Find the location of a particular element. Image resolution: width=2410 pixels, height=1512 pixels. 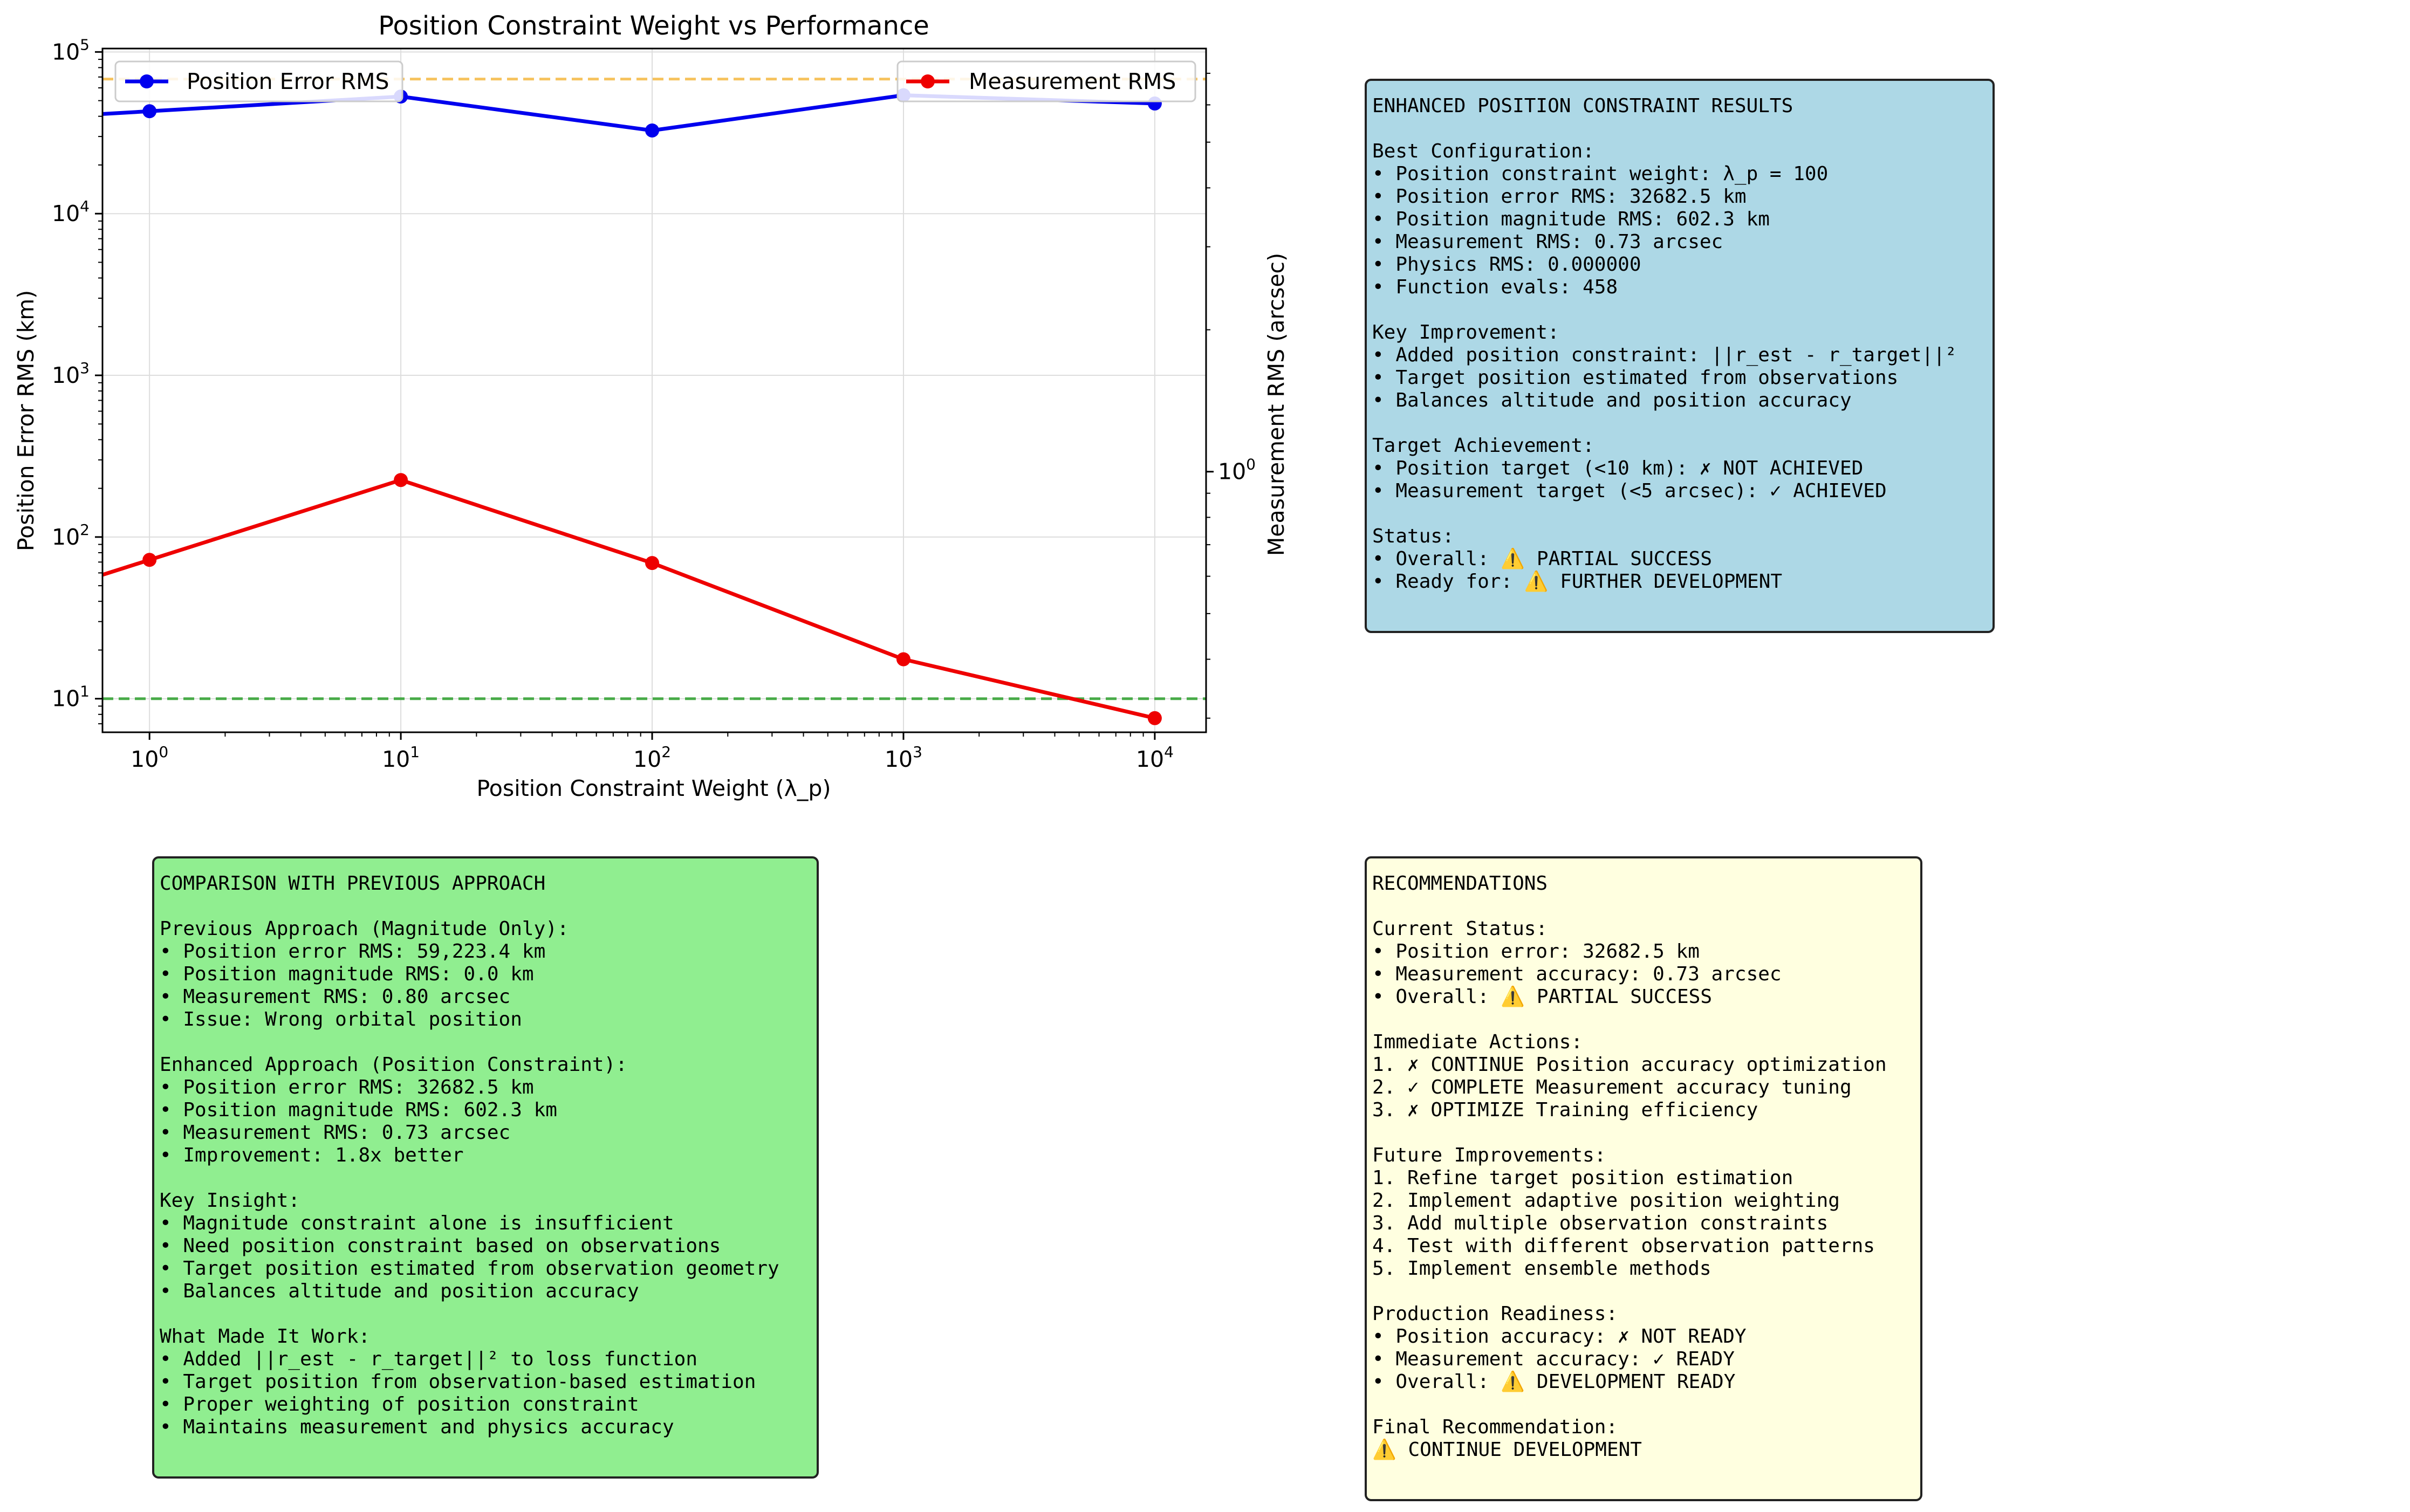

recommendations-line: 3. ✗ OPTIMIZE Training efficiency is located at coordinates (1565, 1110).